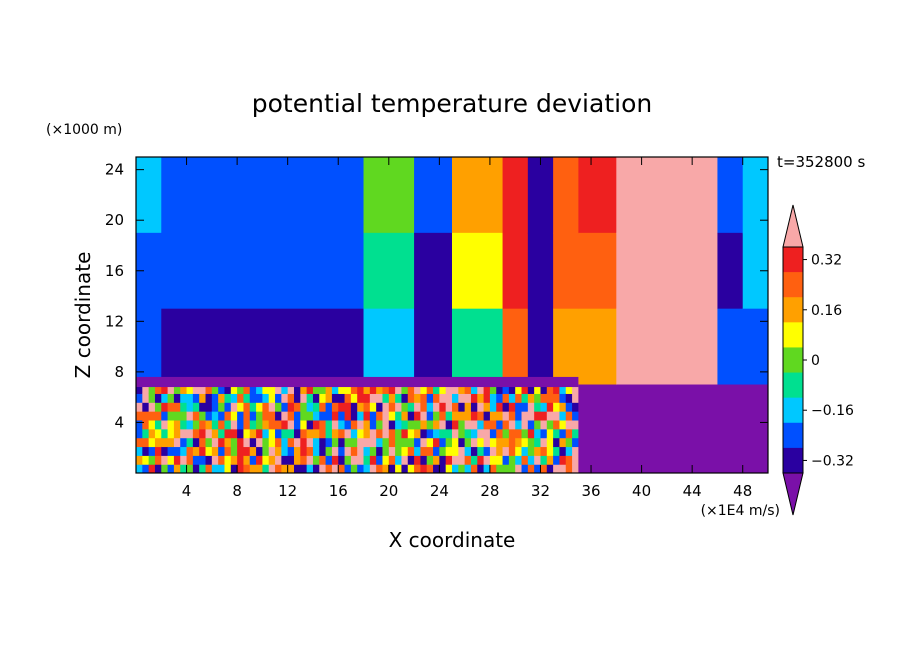  What do you see at coordinates (287, 491) in the screenshot?
I see `x-tick-label: 12` at bounding box center [287, 491].